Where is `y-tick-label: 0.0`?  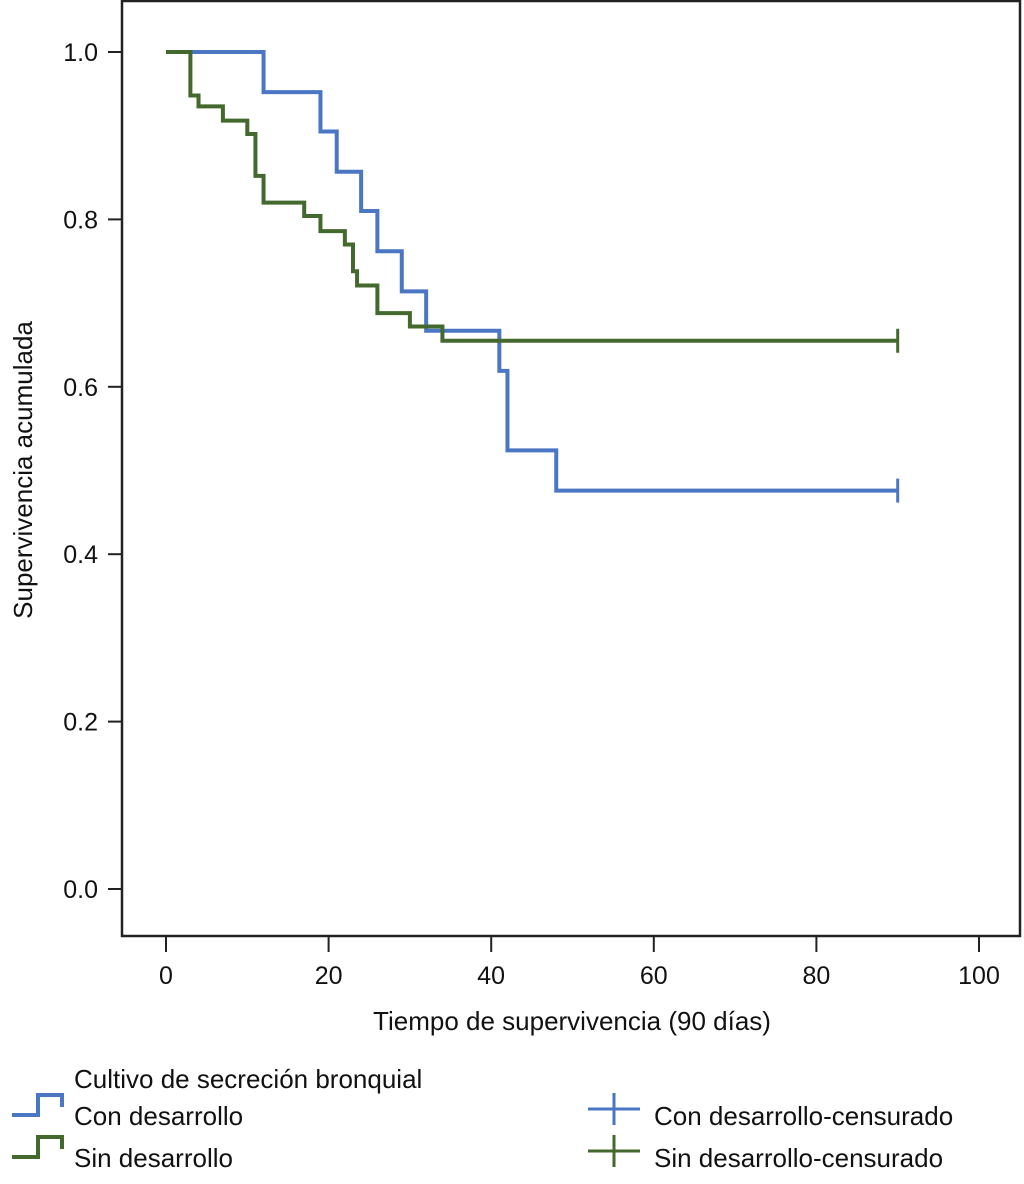
y-tick-label: 0.0 is located at coordinates (80, 890).